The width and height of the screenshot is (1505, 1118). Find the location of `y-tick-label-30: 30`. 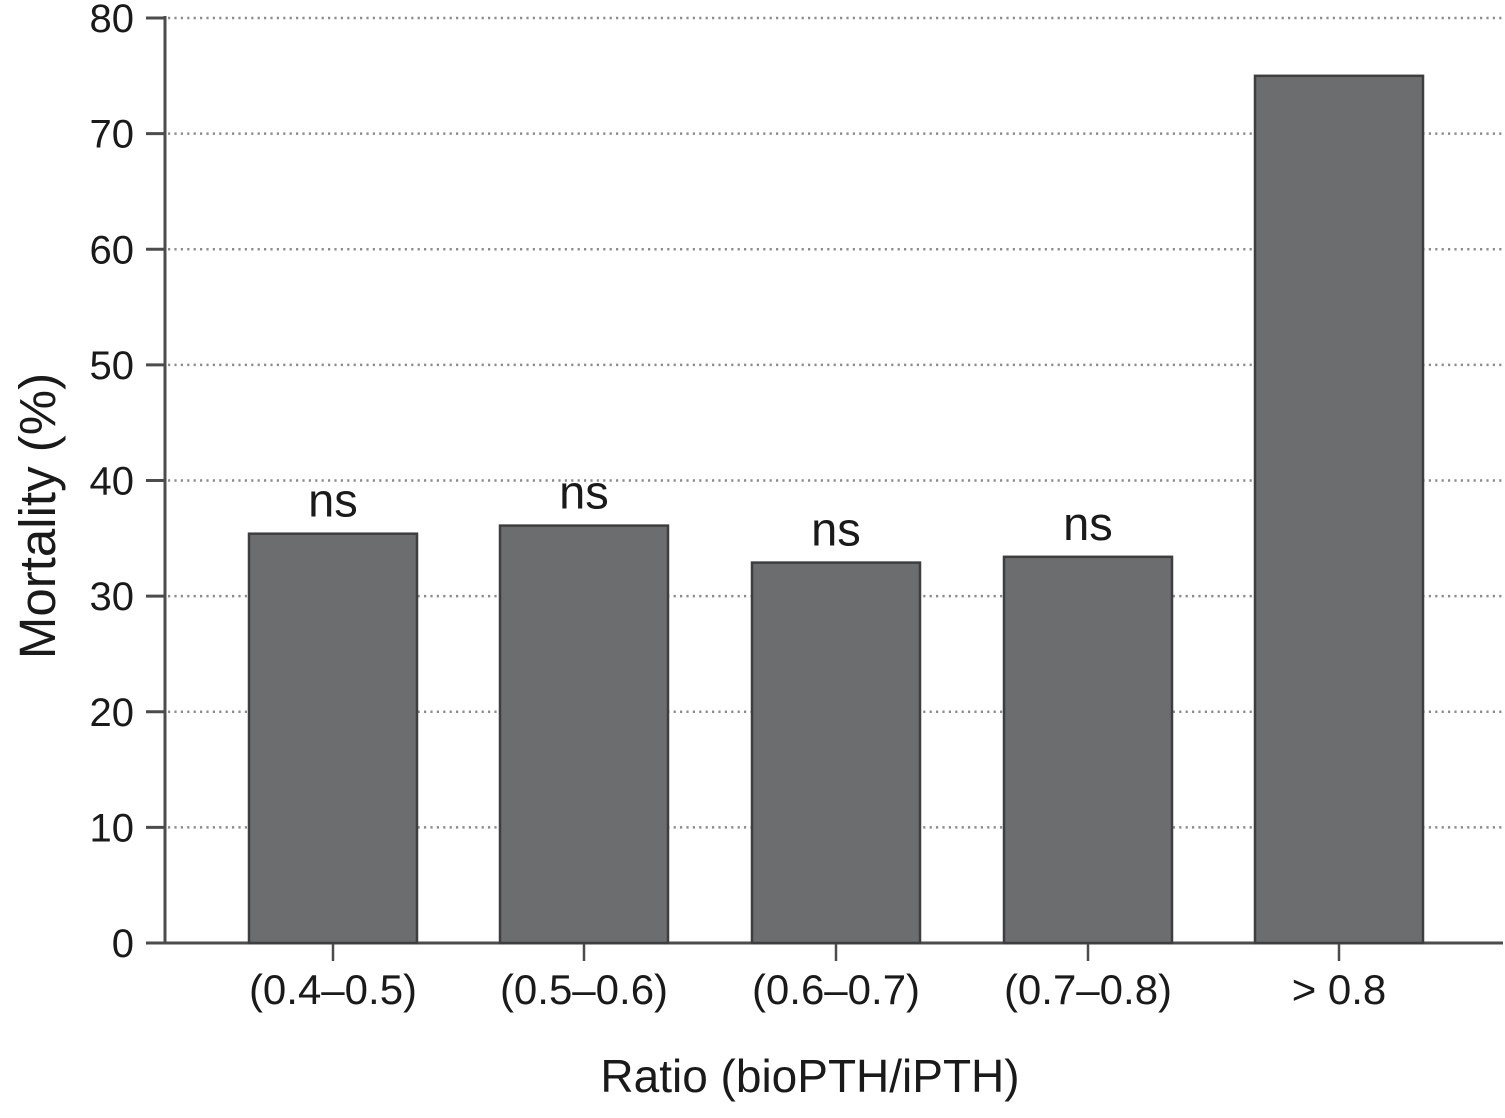

y-tick-label-30: 30 is located at coordinates (112, 597).